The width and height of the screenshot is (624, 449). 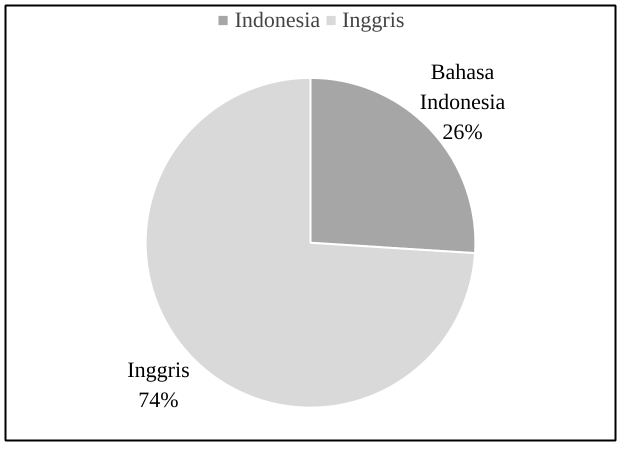 What do you see at coordinates (277, 20) in the screenshot?
I see `legend-label: Indonesia` at bounding box center [277, 20].